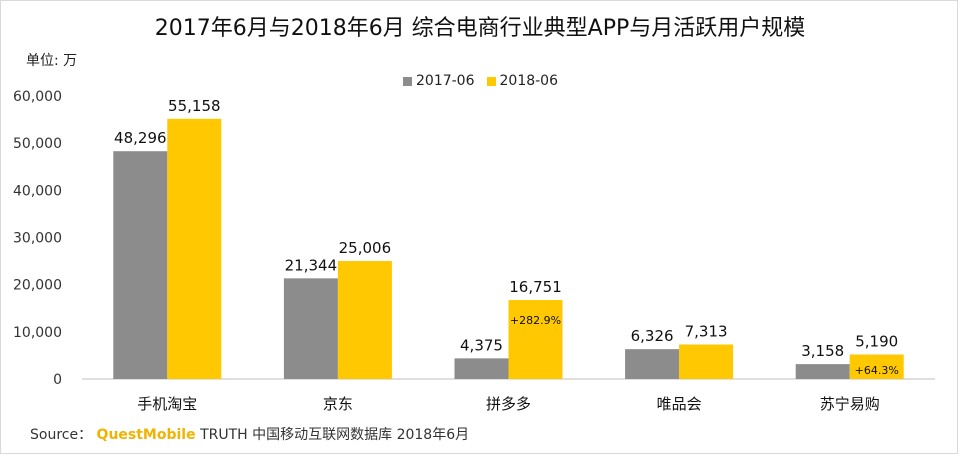 This screenshot has height=456, width=960. I want to click on chart-title: 2017年6月与2018年6月 综合电商行业典型APP与月活跃用户规模, so click(480, 28).